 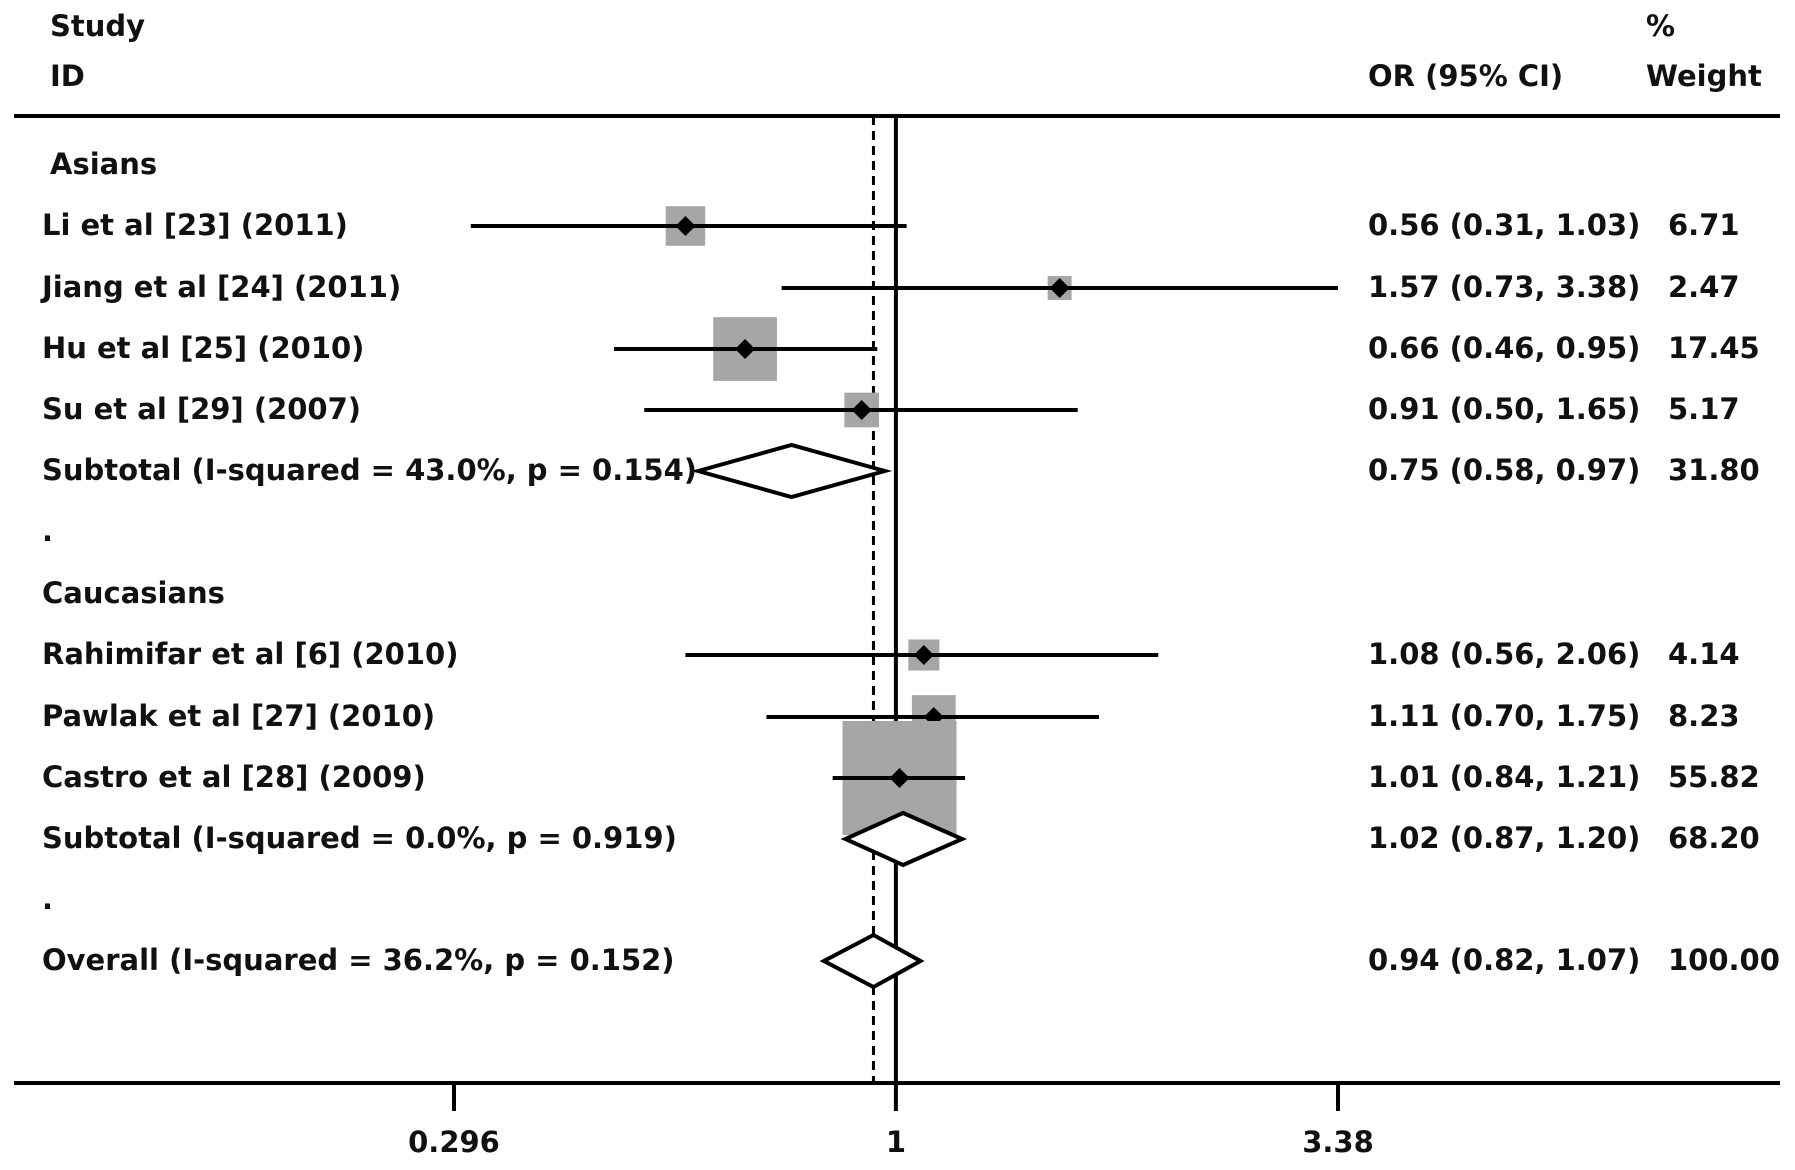 What do you see at coordinates (1661, 26) in the screenshot?
I see `header-percent: %` at bounding box center [1661, 26].